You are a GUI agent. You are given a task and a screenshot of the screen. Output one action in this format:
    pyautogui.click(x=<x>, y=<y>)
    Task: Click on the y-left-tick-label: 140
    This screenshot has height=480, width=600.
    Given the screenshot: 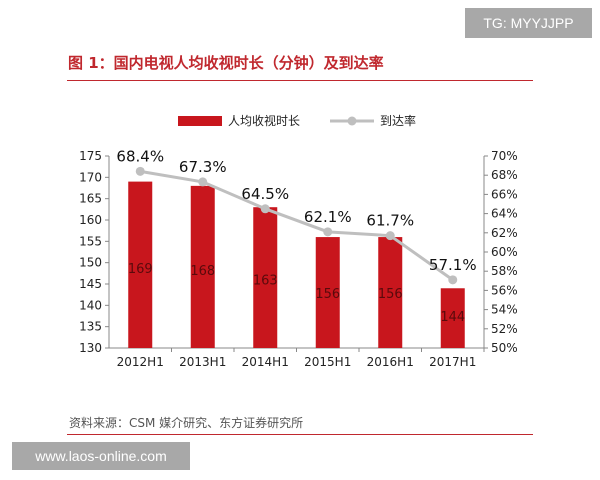 What is the action you would take?
    pyautogui.click(x=90, y=305)
    